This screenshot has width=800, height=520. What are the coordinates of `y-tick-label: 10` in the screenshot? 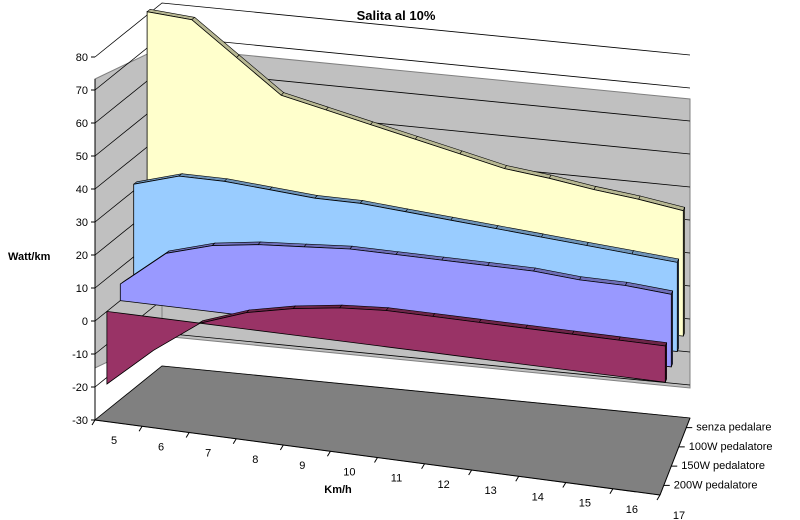 It's located at (82, 289).